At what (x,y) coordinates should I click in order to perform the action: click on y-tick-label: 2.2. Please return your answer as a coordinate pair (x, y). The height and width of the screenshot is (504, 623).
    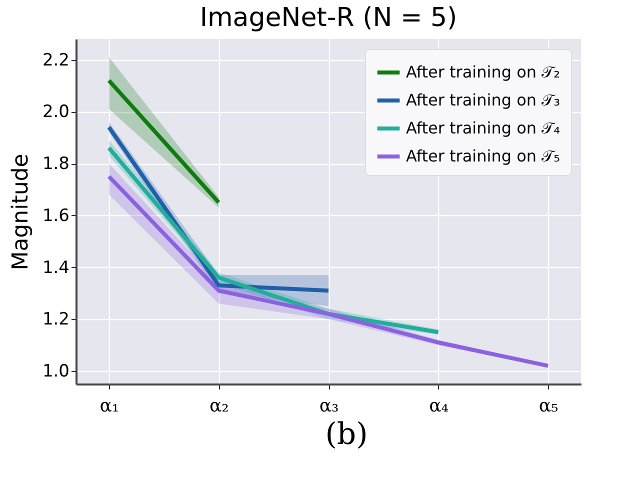
    Looking at the image, I should click on (56, 60).